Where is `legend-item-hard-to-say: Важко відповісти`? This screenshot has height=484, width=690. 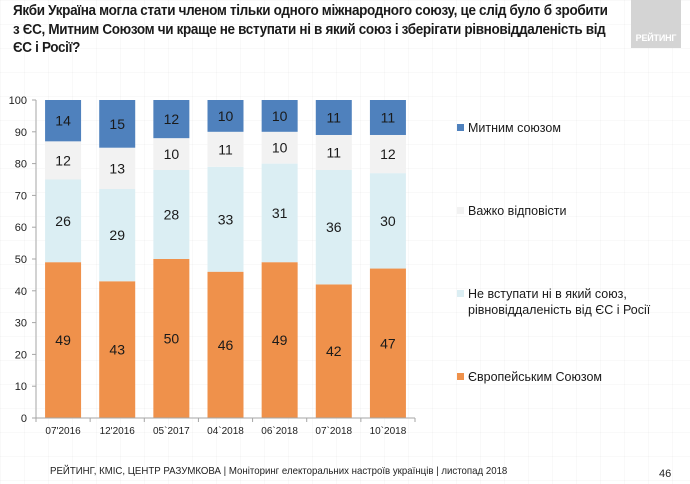
legend-item-hard-to-say: Важко відповісти is located at coordinates (572, 211).